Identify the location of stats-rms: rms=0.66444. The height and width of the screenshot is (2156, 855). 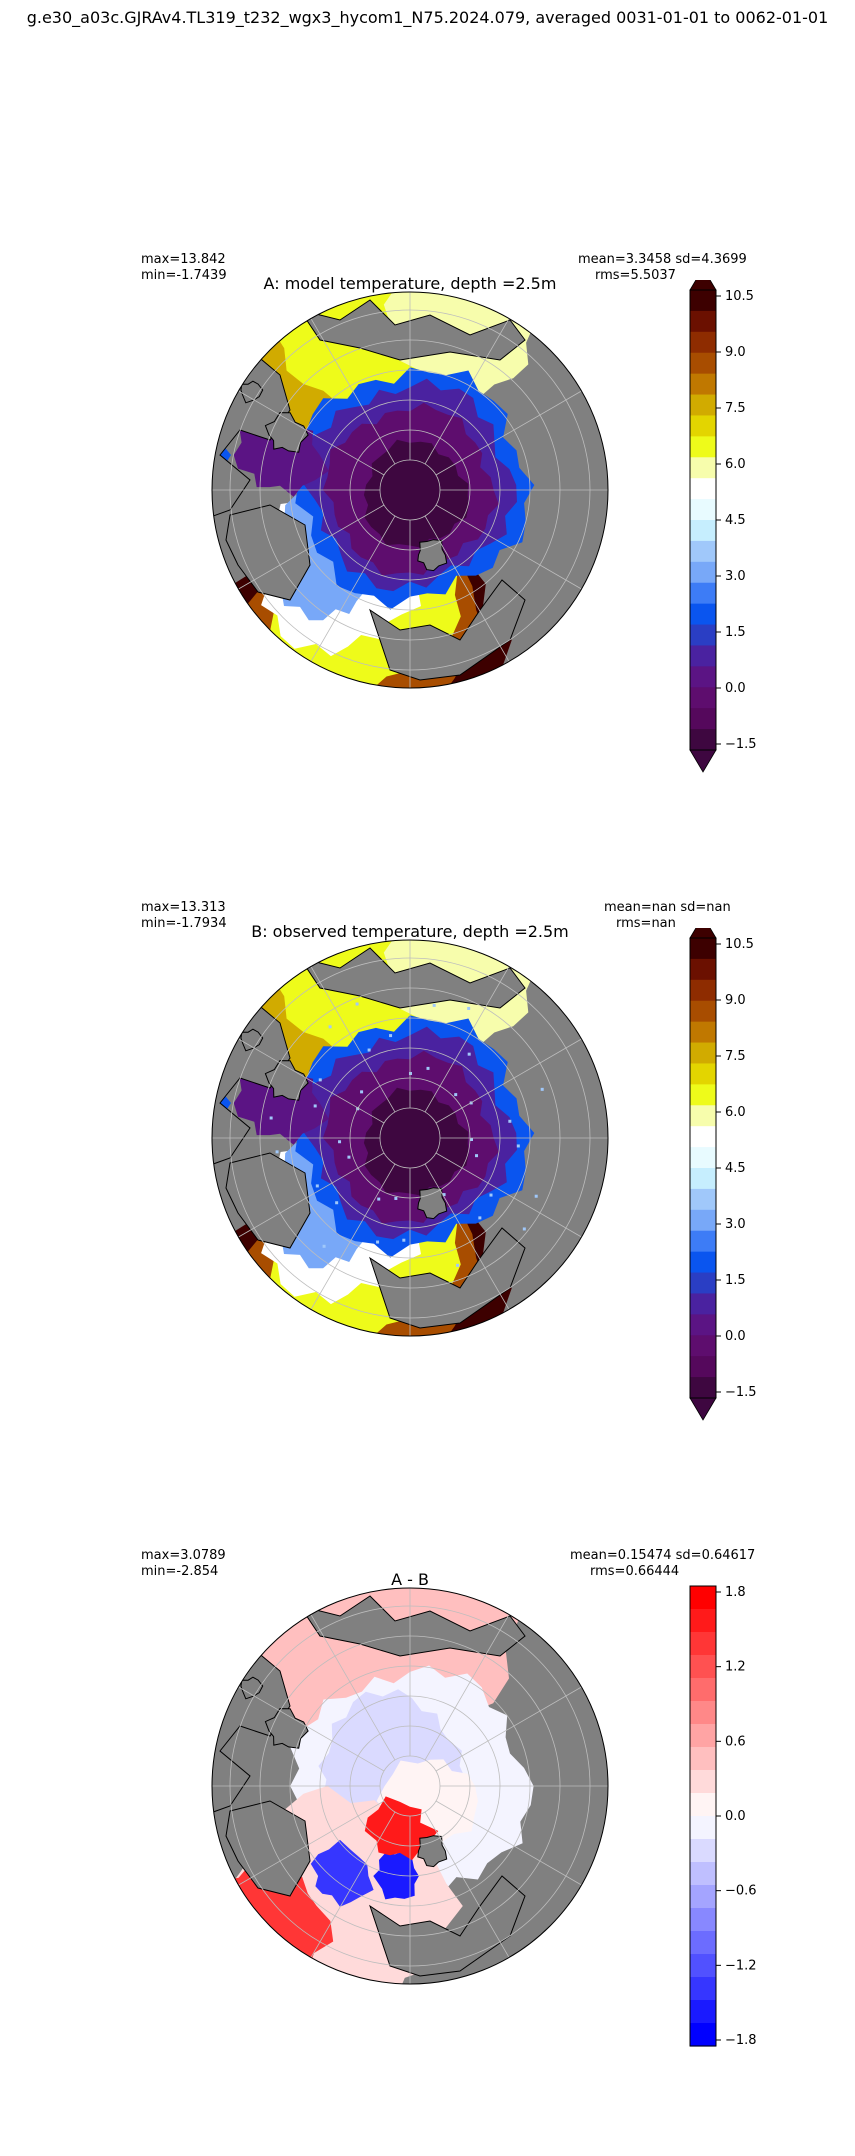
(635, 1571).